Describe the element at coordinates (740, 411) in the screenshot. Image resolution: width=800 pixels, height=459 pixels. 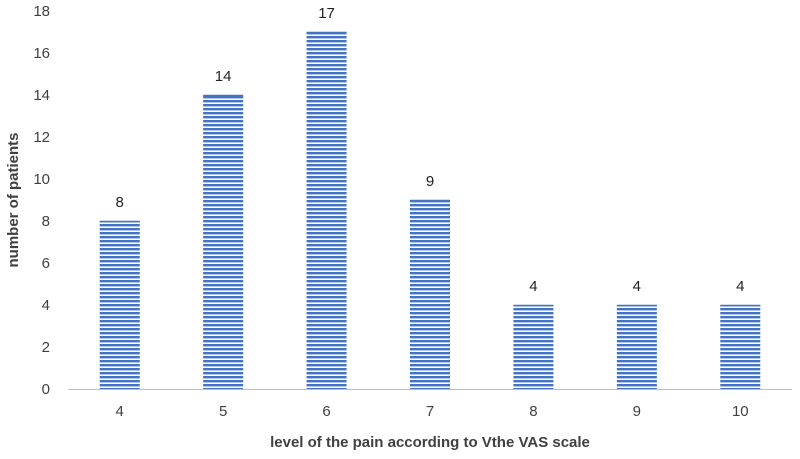
I see `x-tick-label: 10` at that location.